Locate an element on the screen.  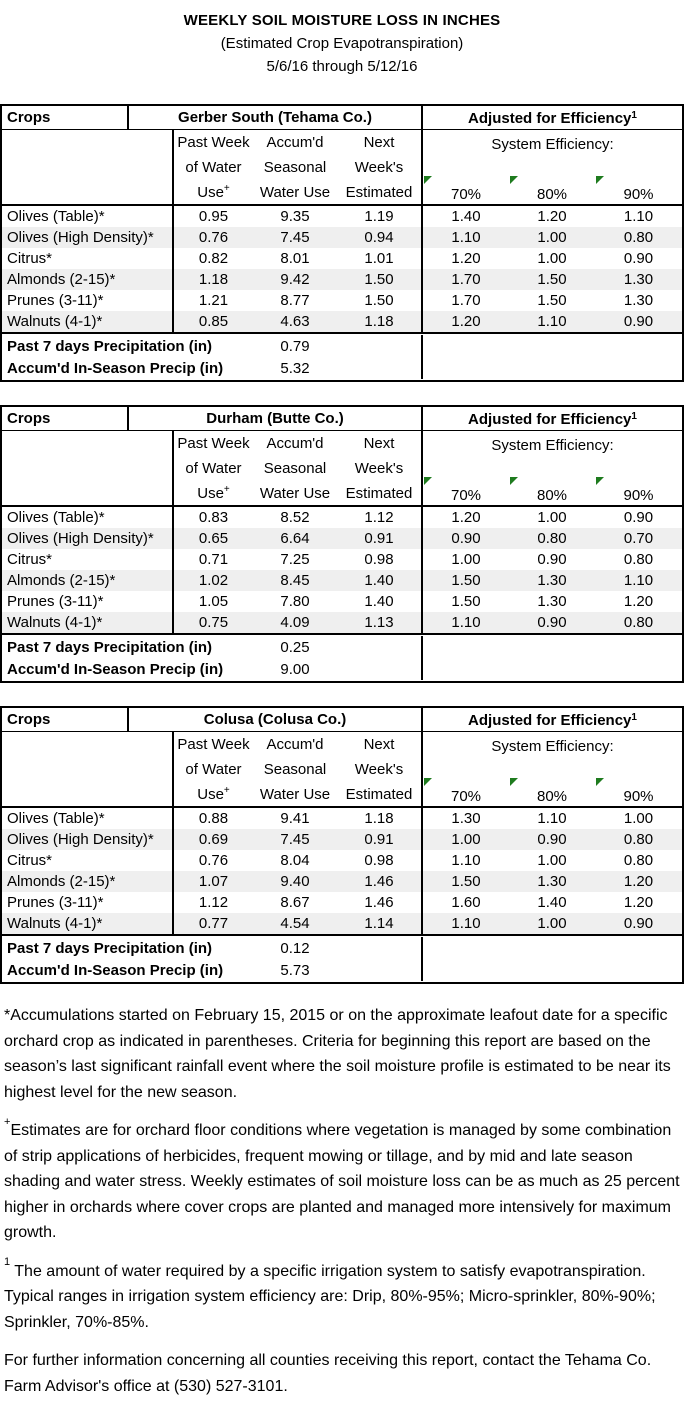
value-cell: 6.64 is located at coordinates (295, 538).